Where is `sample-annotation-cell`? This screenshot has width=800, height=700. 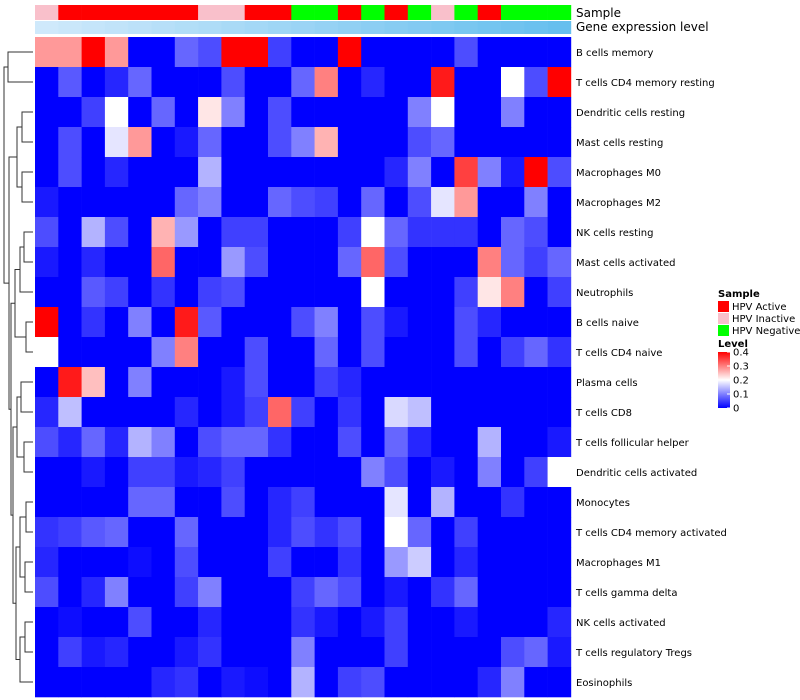
sample-annotation-cell is located at coordinates (47, 12).